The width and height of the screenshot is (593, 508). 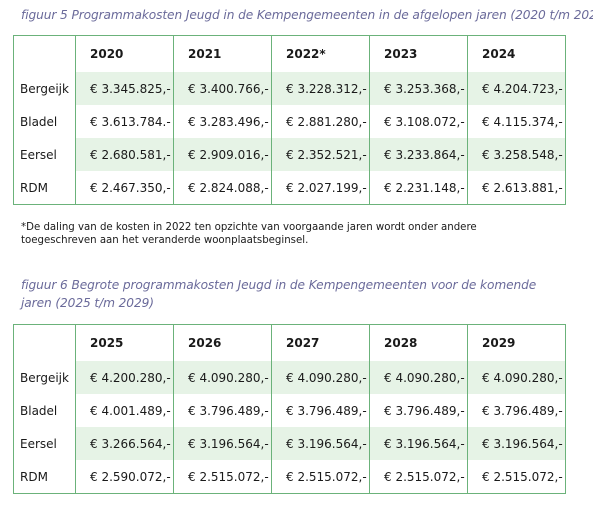 I want to click on column-header: 2021, so click(x=222, y=53).